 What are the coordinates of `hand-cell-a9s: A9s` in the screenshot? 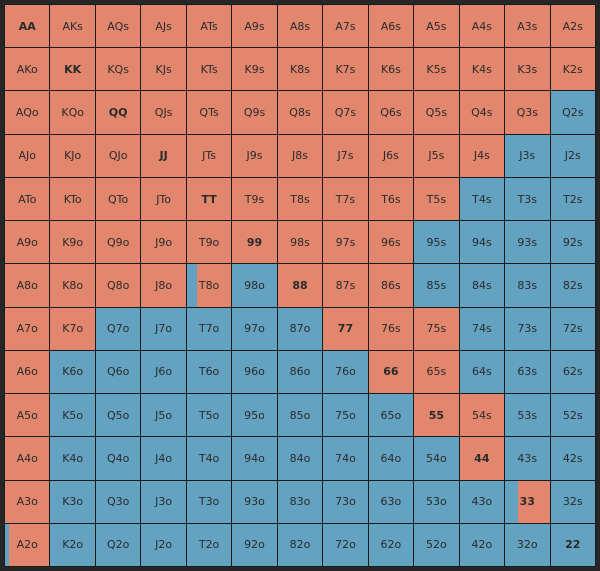 It's located at (254, 26).